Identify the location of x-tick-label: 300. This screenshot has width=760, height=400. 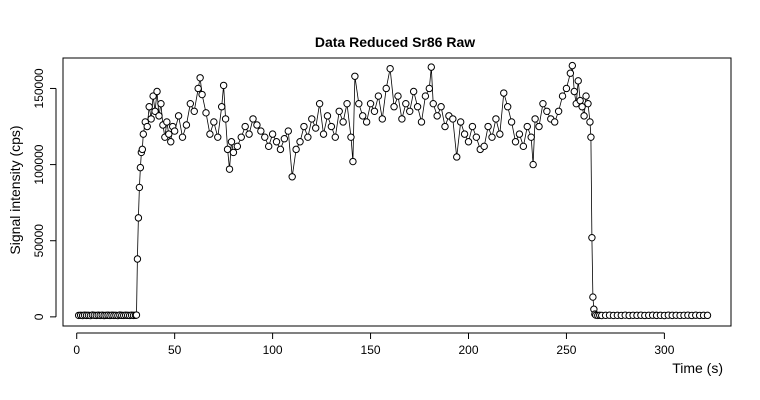
(664, 350).